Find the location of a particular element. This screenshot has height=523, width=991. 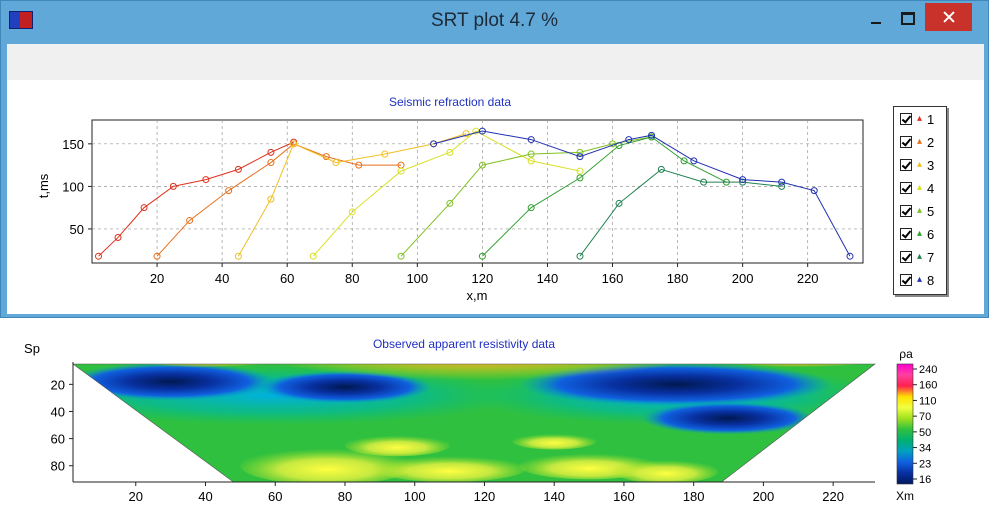

maximize-button is located at coordinates (907, 18).